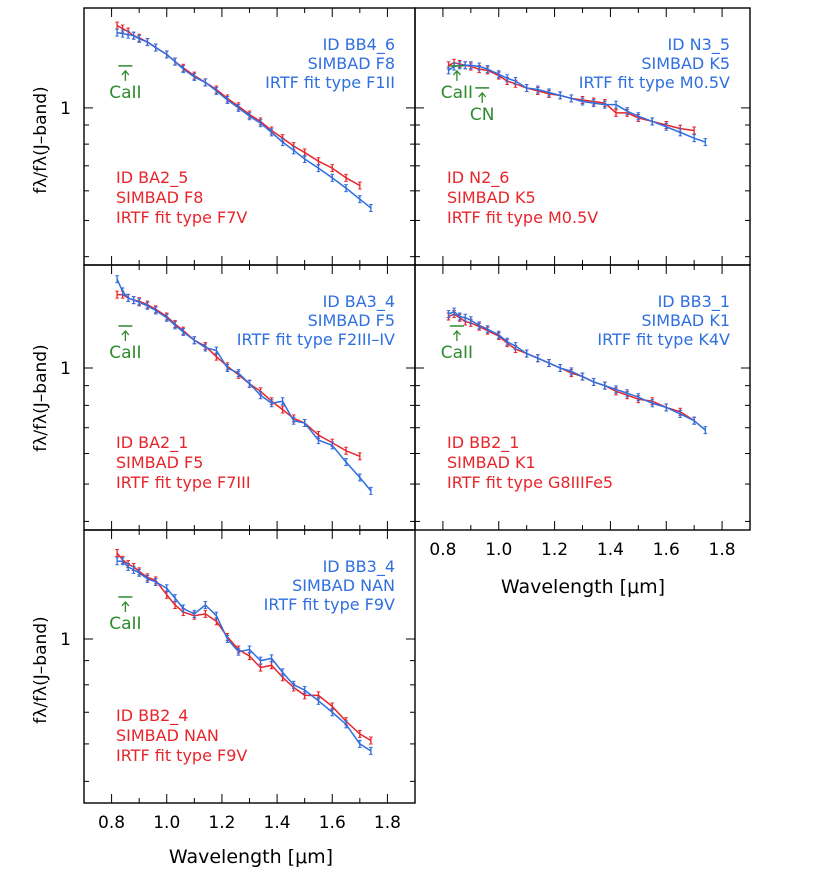 The width and height of the screenshot is (830, 891). Describe the element at coordinates (483, 443) in the screenshot. I see `observed-info-label: ID BB2_1` at that location.